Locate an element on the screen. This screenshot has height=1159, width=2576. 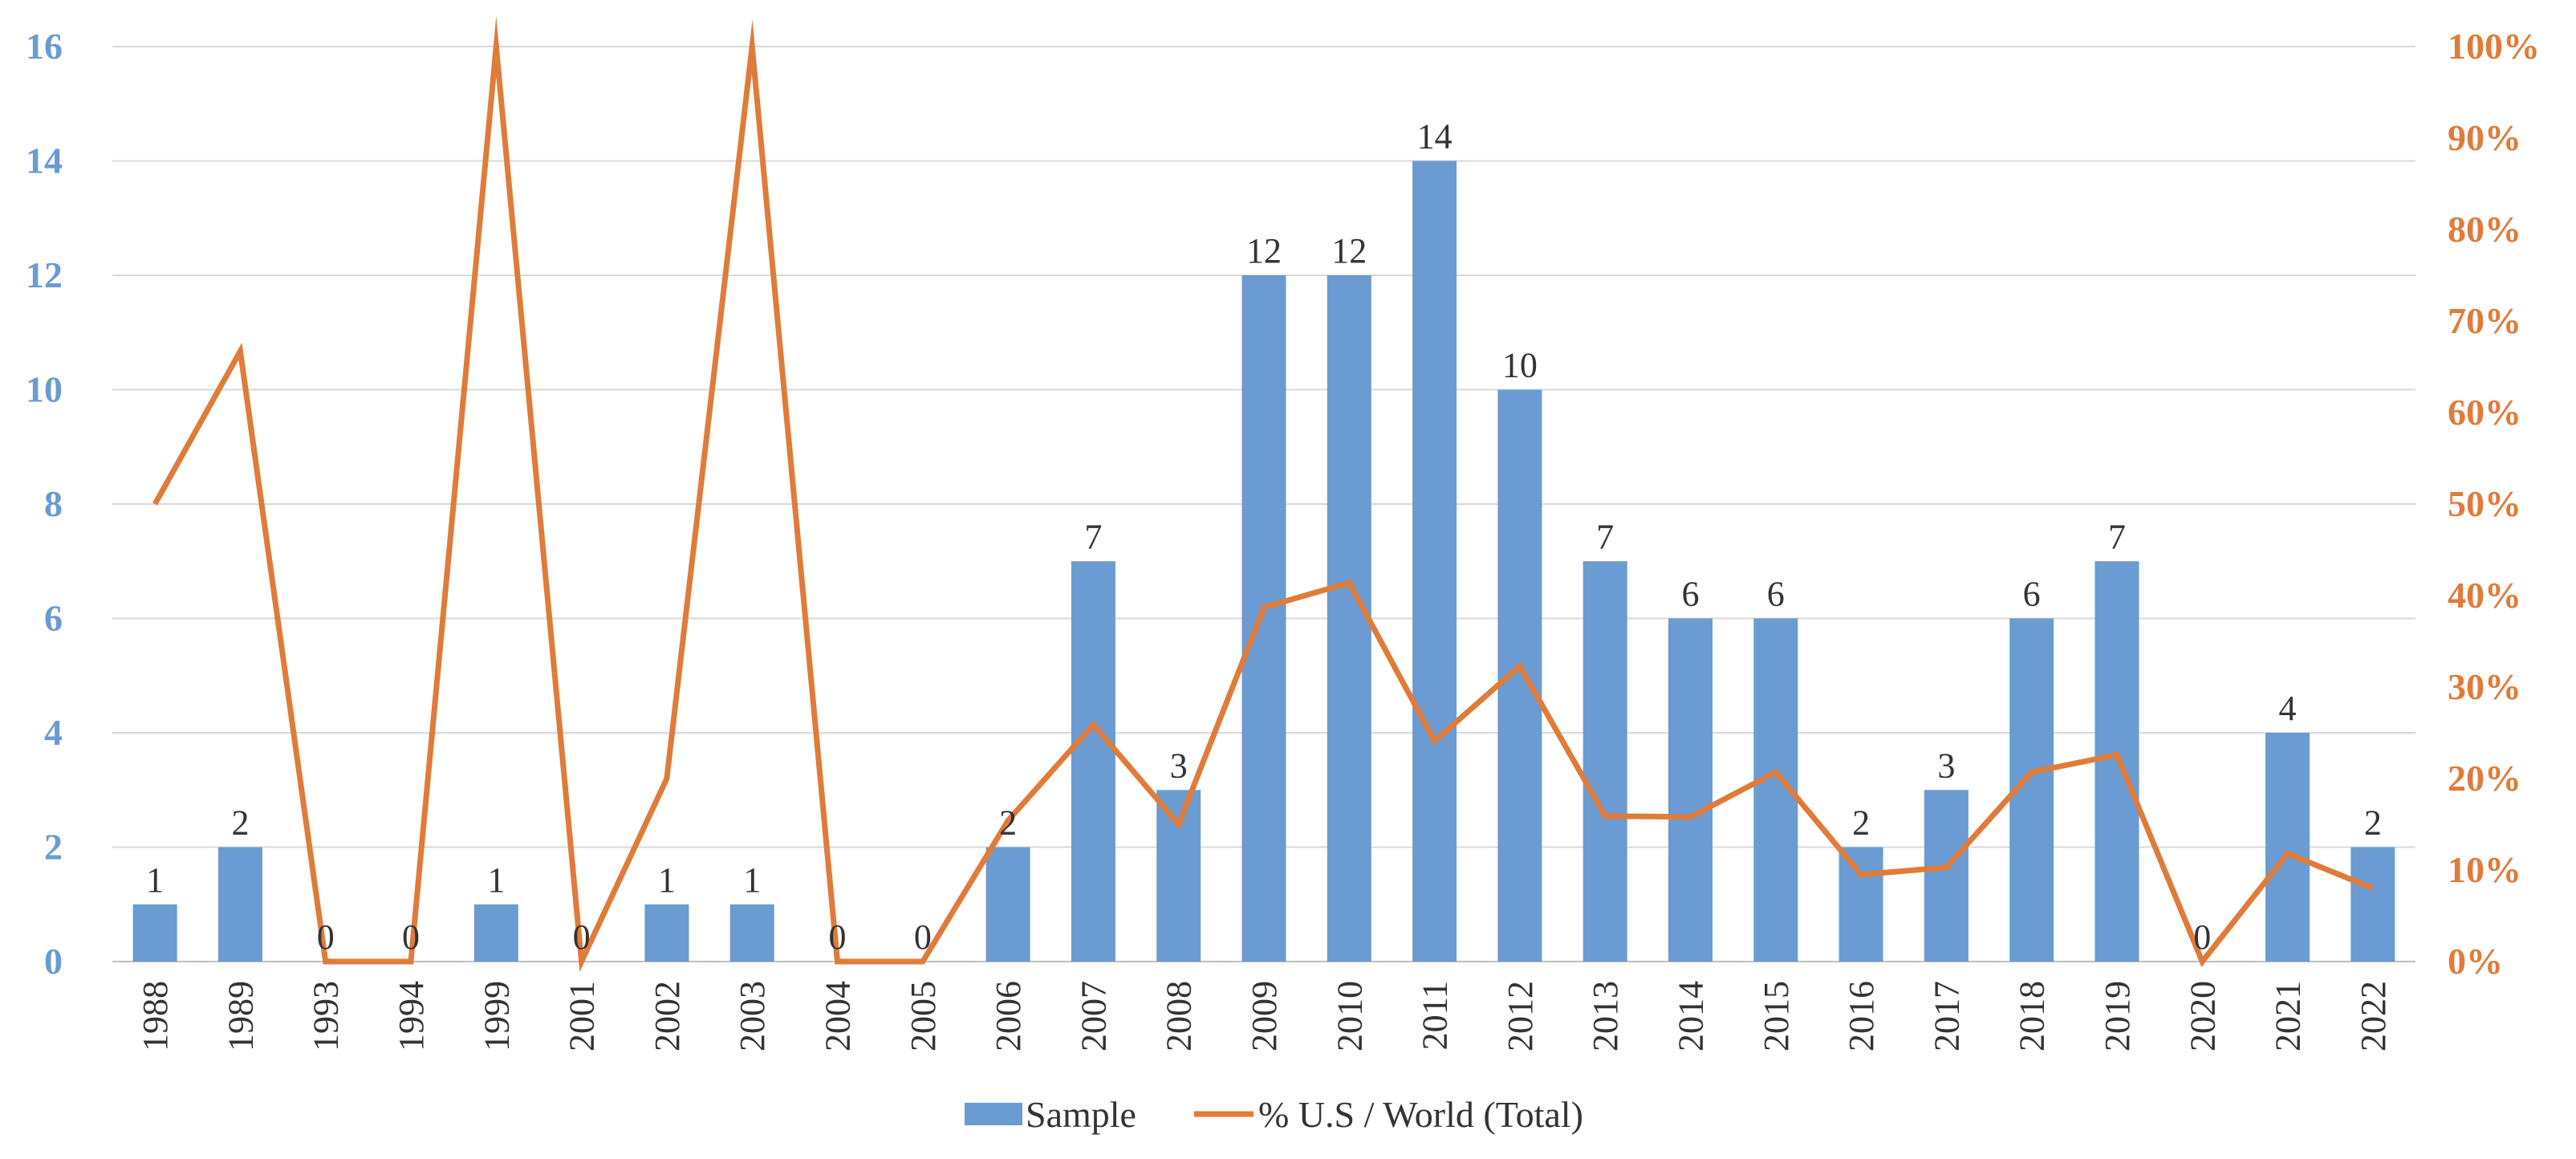
x-tick-label: 2002 is located at coordinates (667, 1016).